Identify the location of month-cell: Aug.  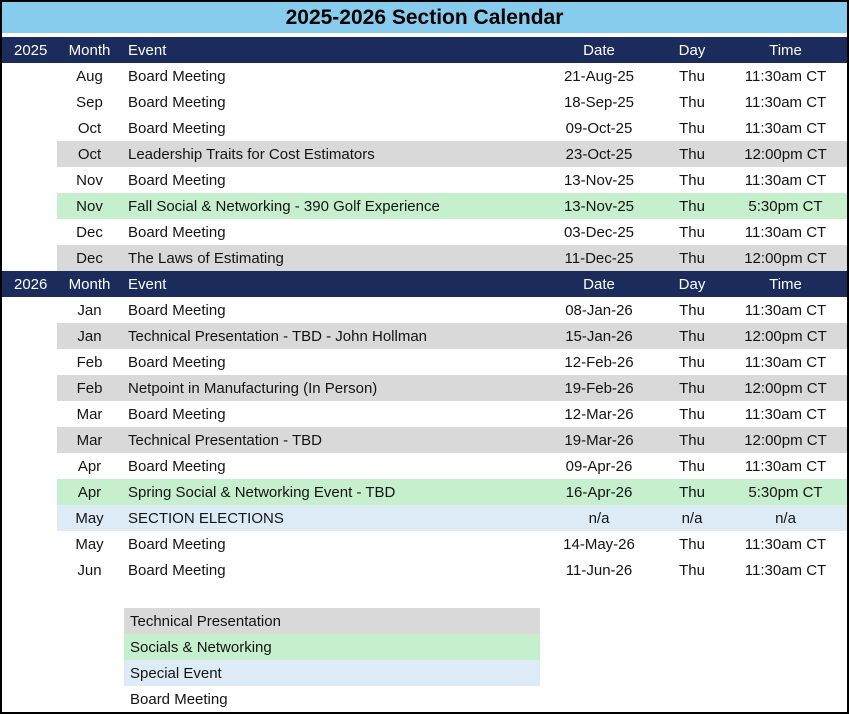
(89, 76).